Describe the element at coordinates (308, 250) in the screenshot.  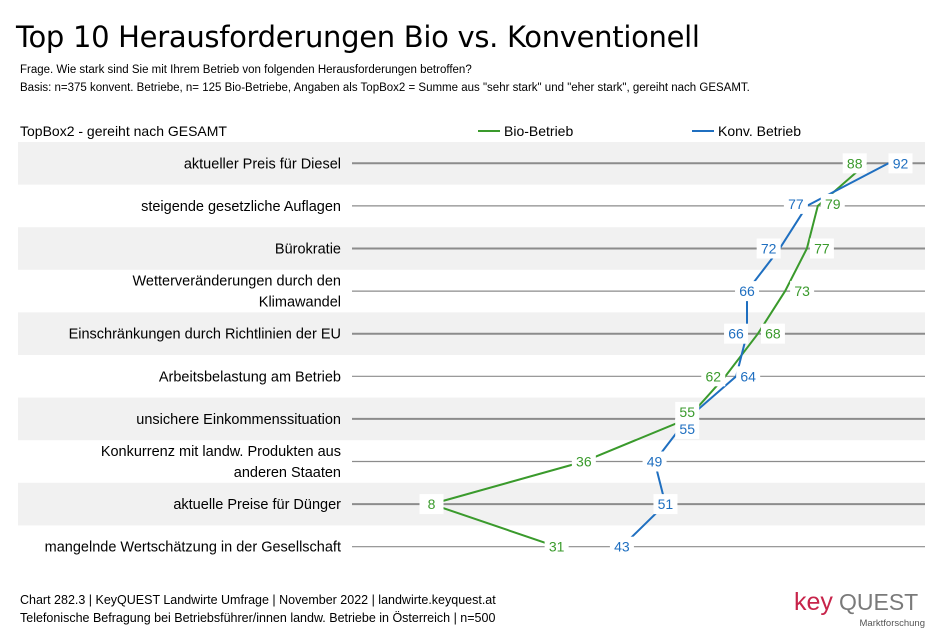
I see `category-label: Bürokratie` at that location.